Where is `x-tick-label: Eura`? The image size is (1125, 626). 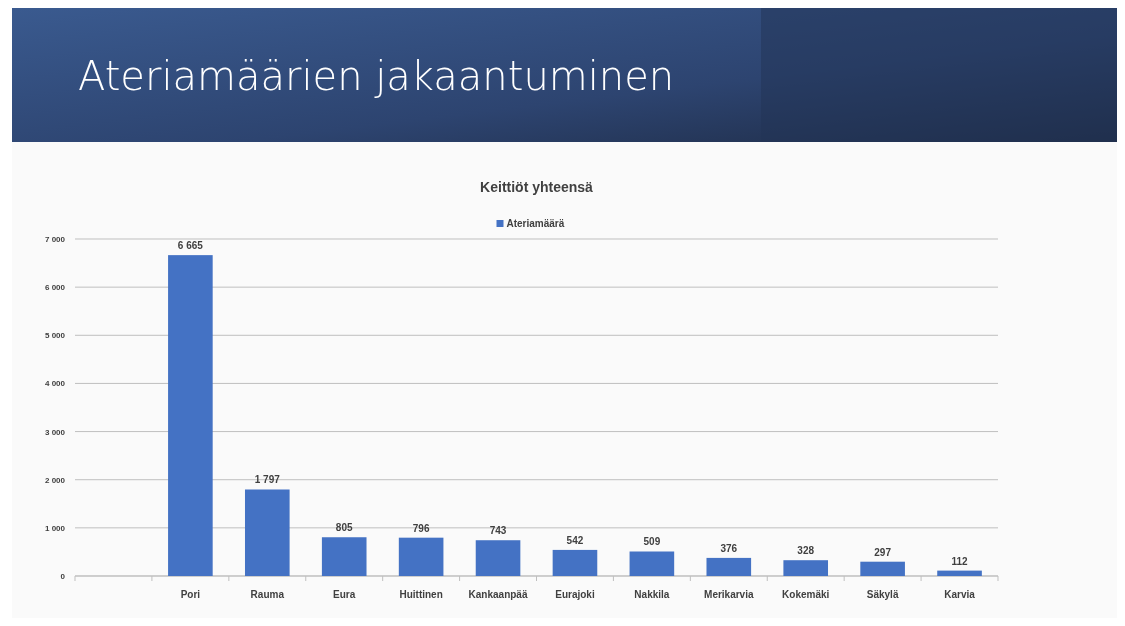
x-tick-label: Eura is located at coordinates (344, 594).